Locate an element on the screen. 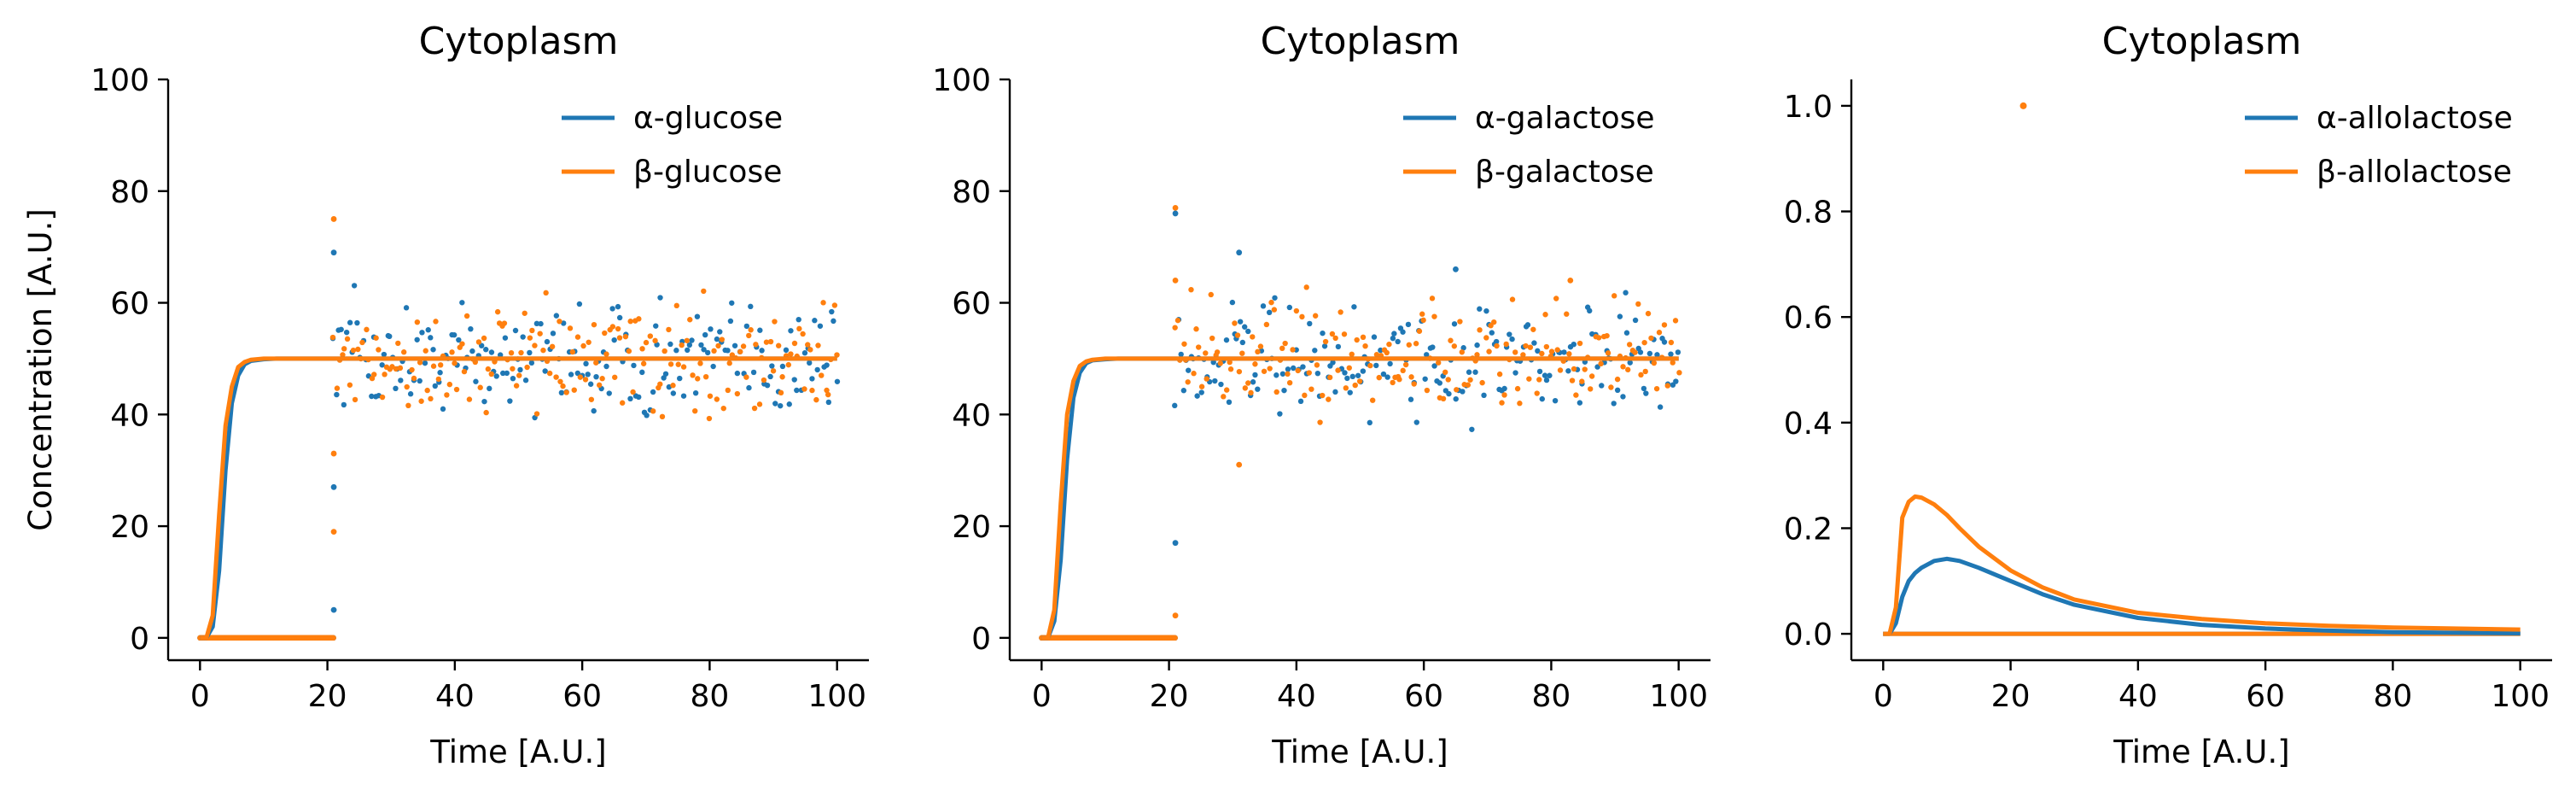  y-tick-label: 80 is located at coordinates (129, 193).